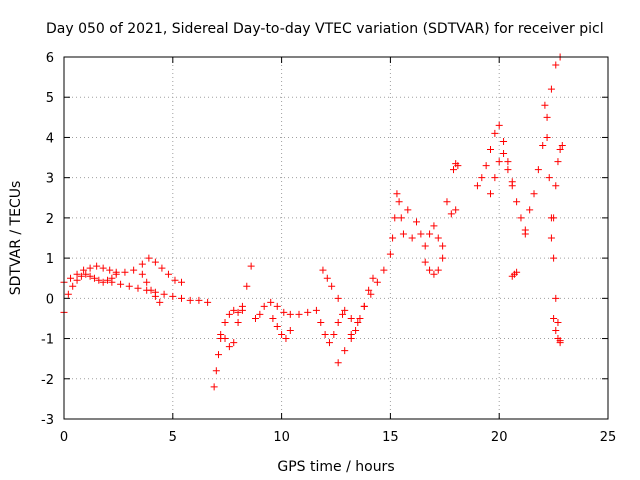  I want to click on series-track-c, so click(149, 270).